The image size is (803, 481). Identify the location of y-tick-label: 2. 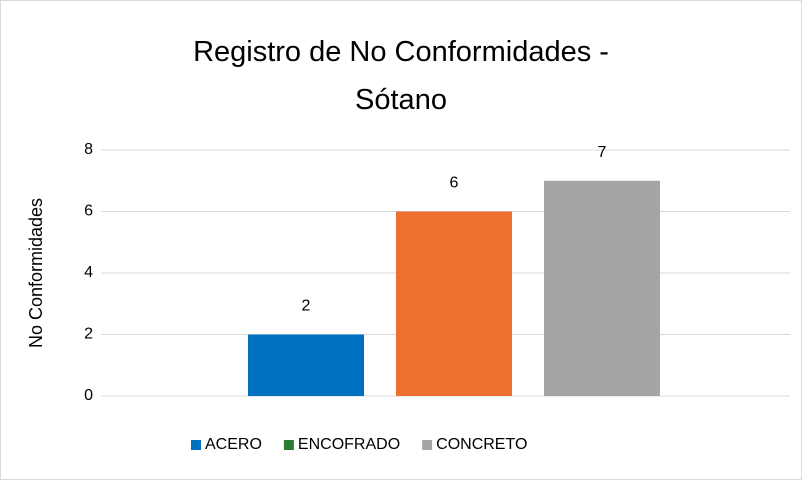
(88, 334).